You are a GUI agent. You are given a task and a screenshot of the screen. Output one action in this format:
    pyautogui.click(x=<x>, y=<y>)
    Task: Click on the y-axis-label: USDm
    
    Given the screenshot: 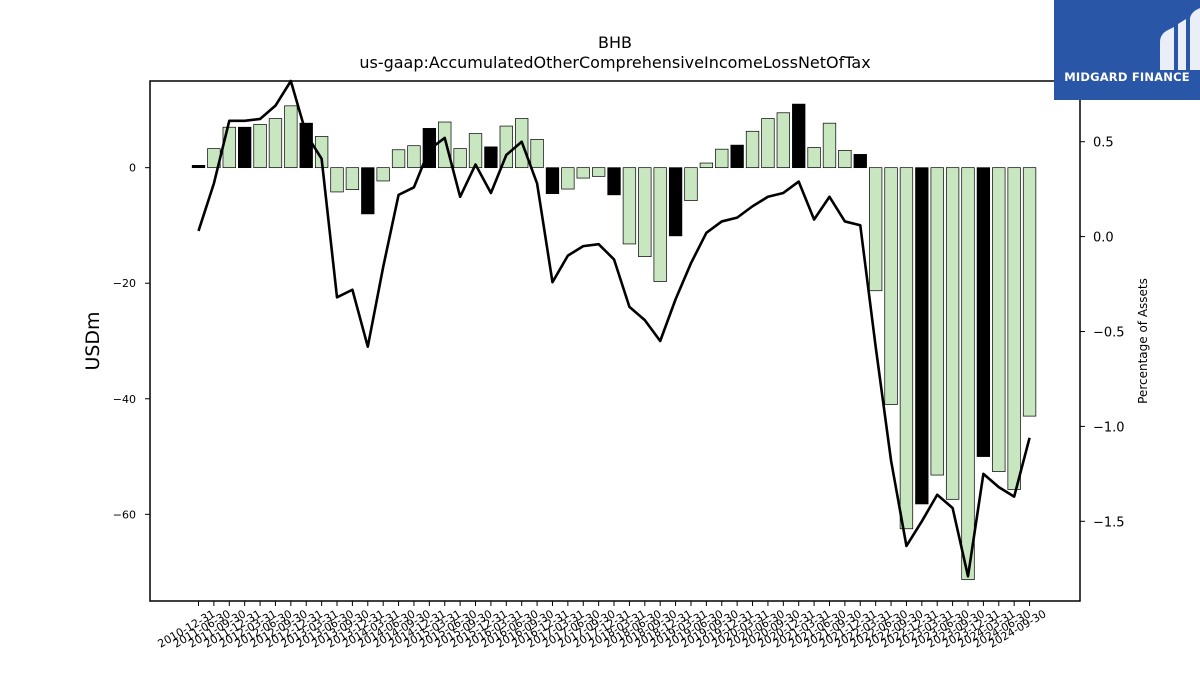 What is the action you would take?
    pyautogui.click(x=93, y=340)
    